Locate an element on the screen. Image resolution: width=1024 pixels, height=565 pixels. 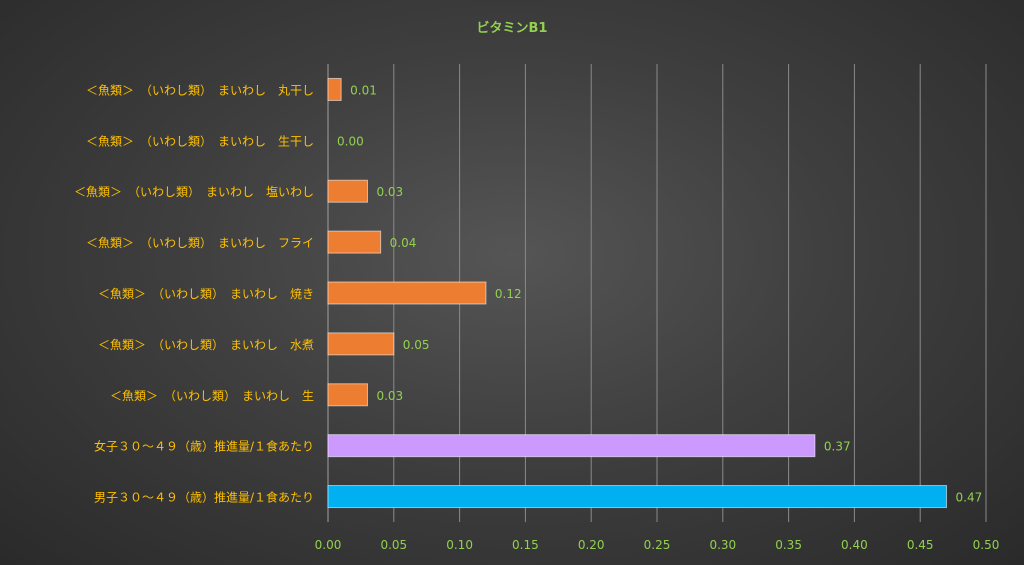
data-label: 0.00 is located at coordinates (350, 141).